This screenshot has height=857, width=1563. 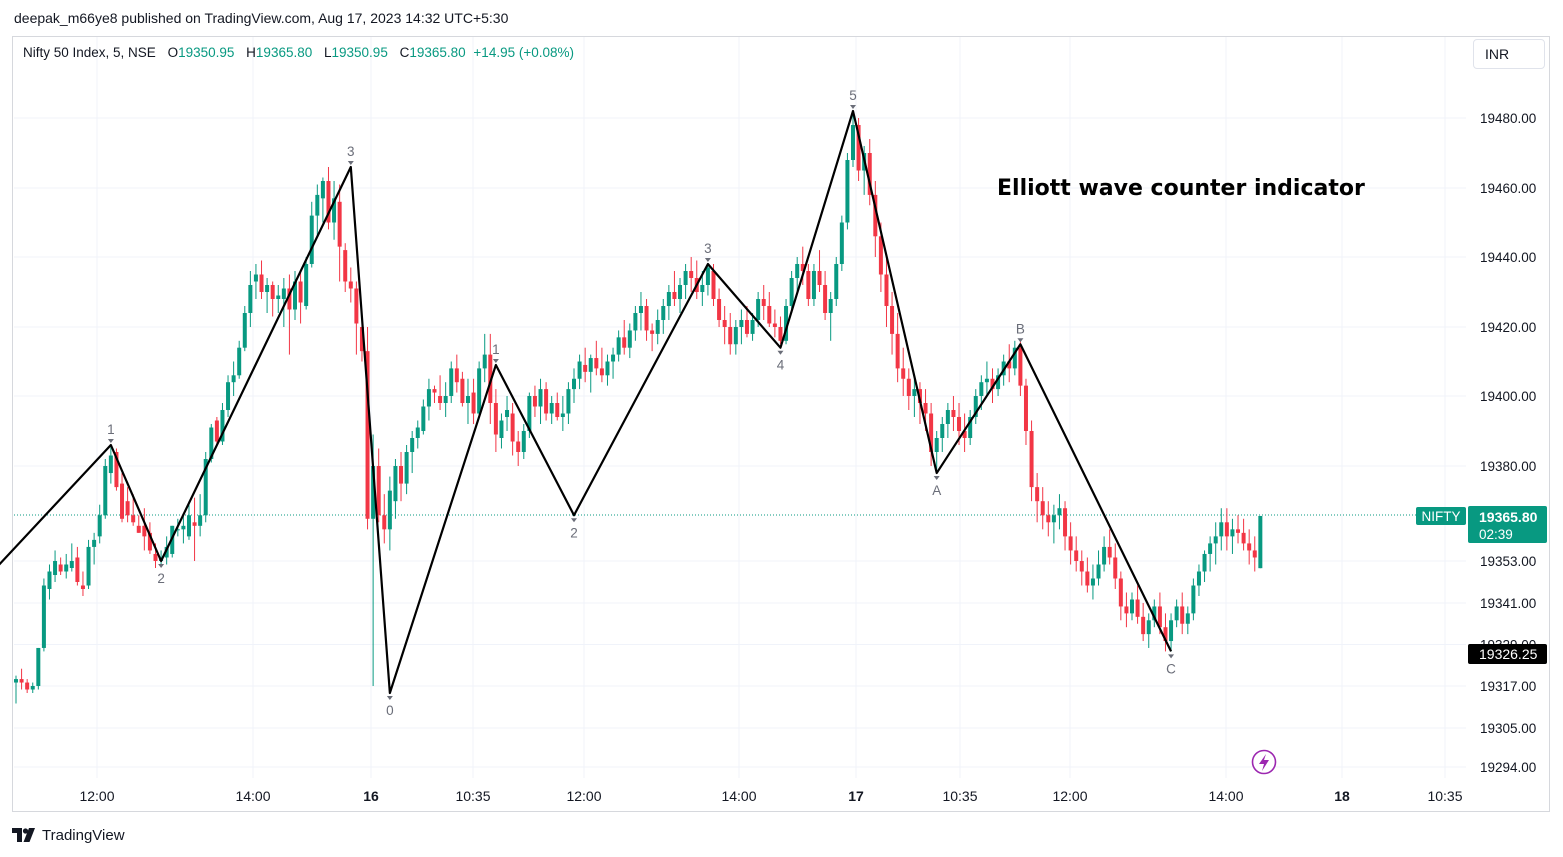 I want to click on close-label: C, so click(x=404, y=52).